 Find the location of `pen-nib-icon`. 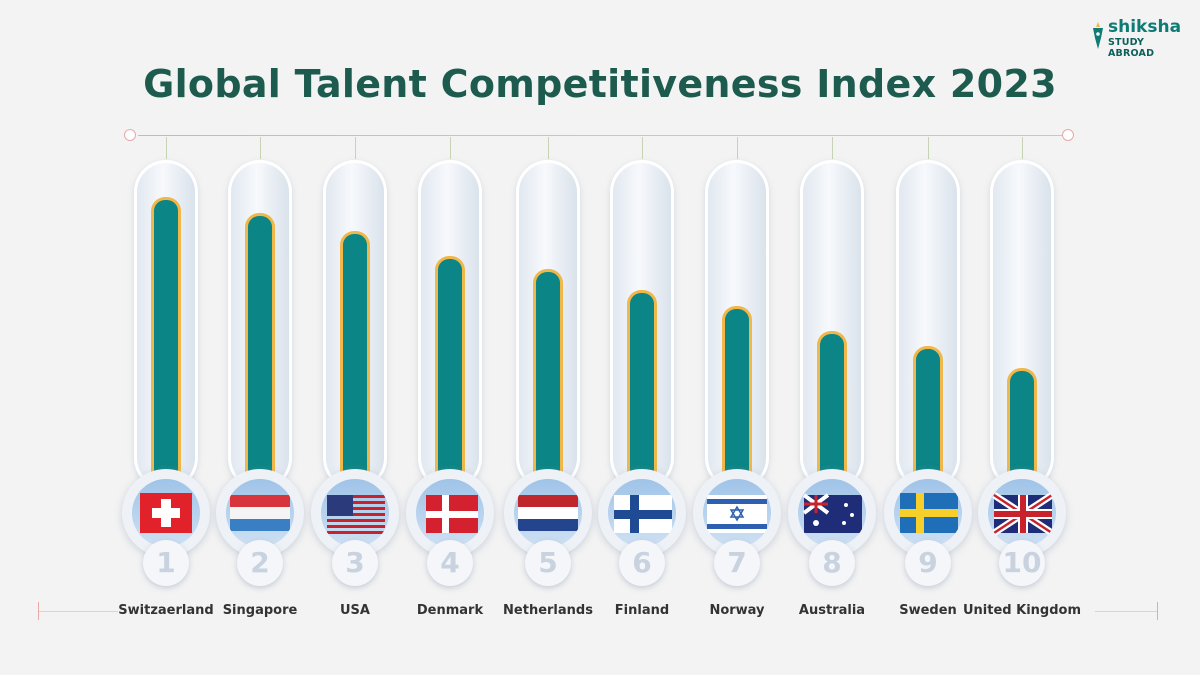

pen-nib-icon is located at coordinates (1098, 35).